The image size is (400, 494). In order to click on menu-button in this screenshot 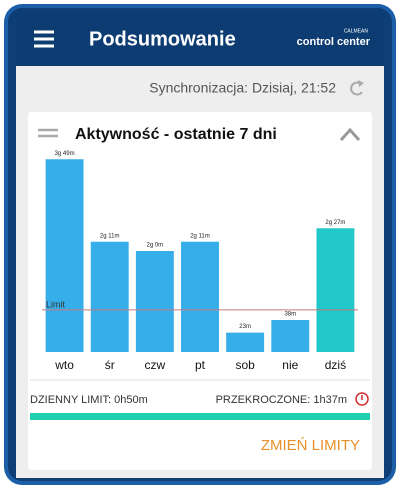, I will do `click(44, 39)`.